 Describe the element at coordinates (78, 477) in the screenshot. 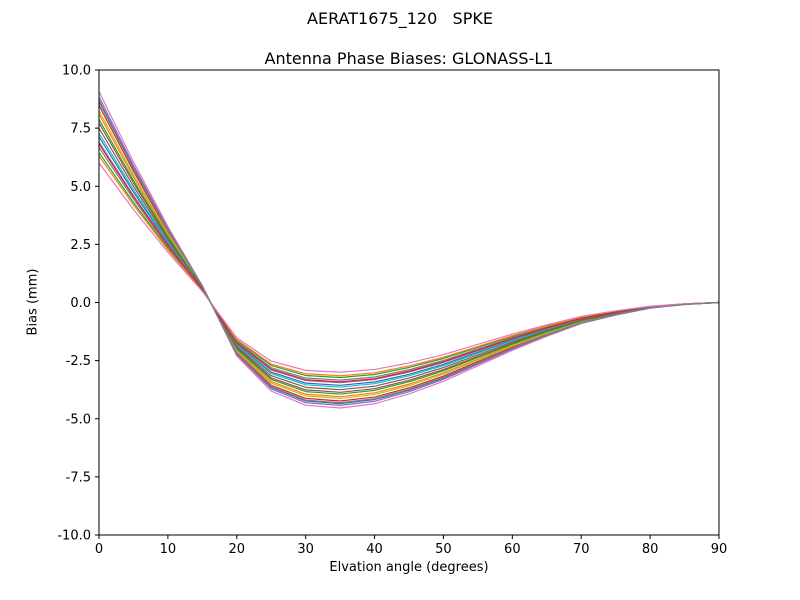

I see `y-tick-label: -7.5` at that location.